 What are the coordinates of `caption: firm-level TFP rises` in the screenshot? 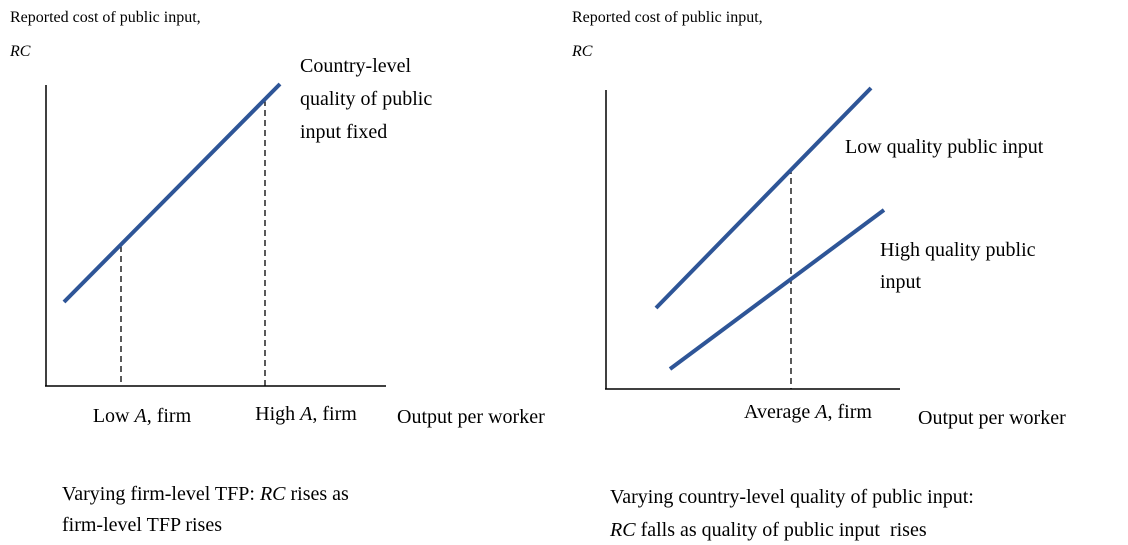 It's located at (142, 525).